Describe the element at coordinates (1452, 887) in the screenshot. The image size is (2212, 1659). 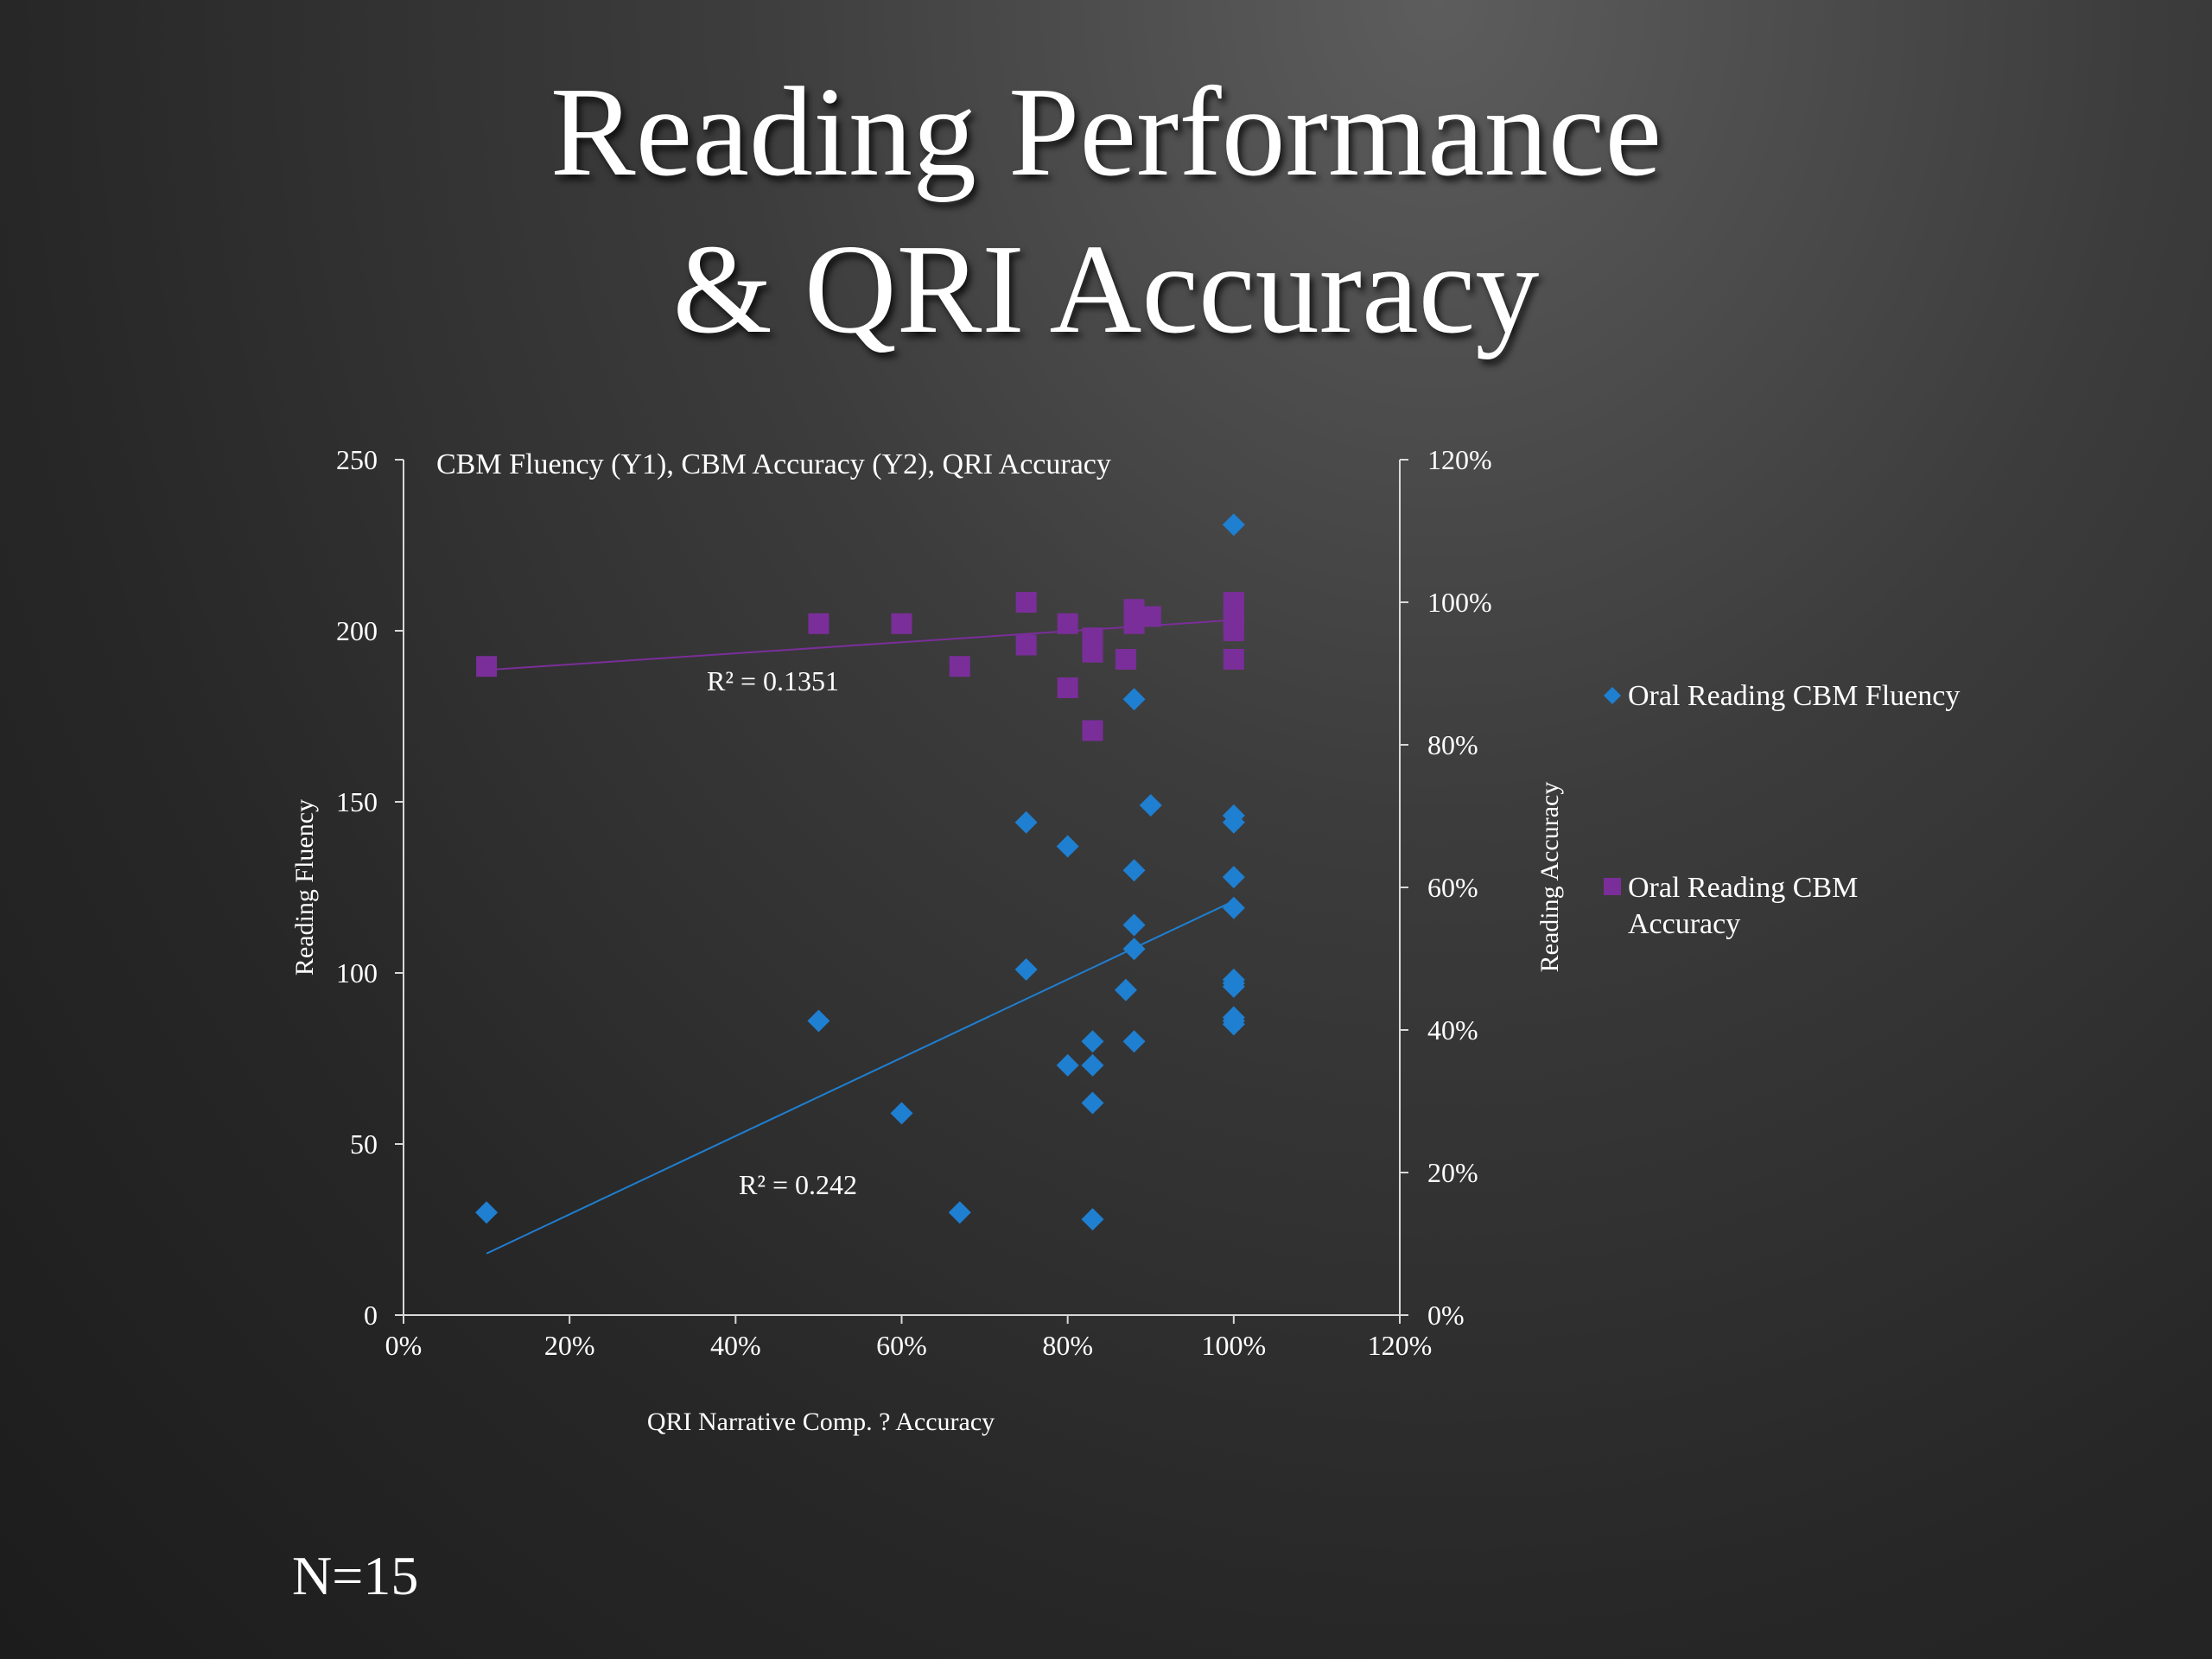
I see `y2-tick-label: 60%` at that location.